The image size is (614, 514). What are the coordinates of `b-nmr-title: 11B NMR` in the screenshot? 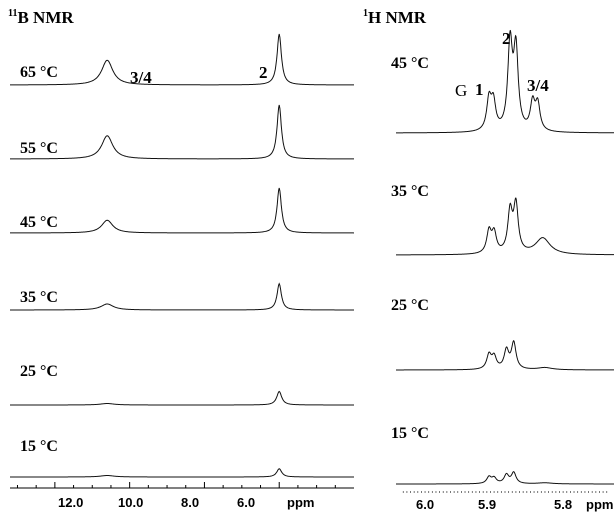 It's located at (41, 17).